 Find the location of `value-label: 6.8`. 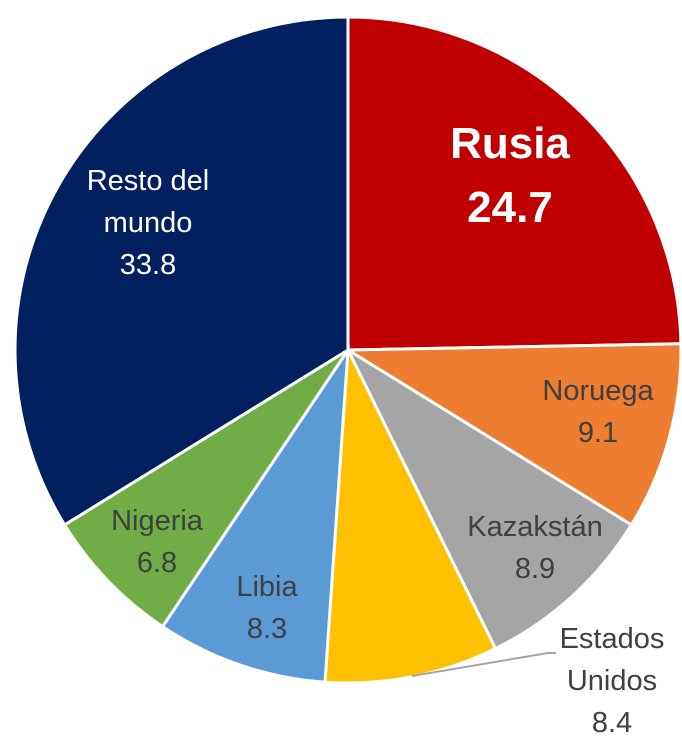

value-label: 6.8 is located at coordinates (157, 563).